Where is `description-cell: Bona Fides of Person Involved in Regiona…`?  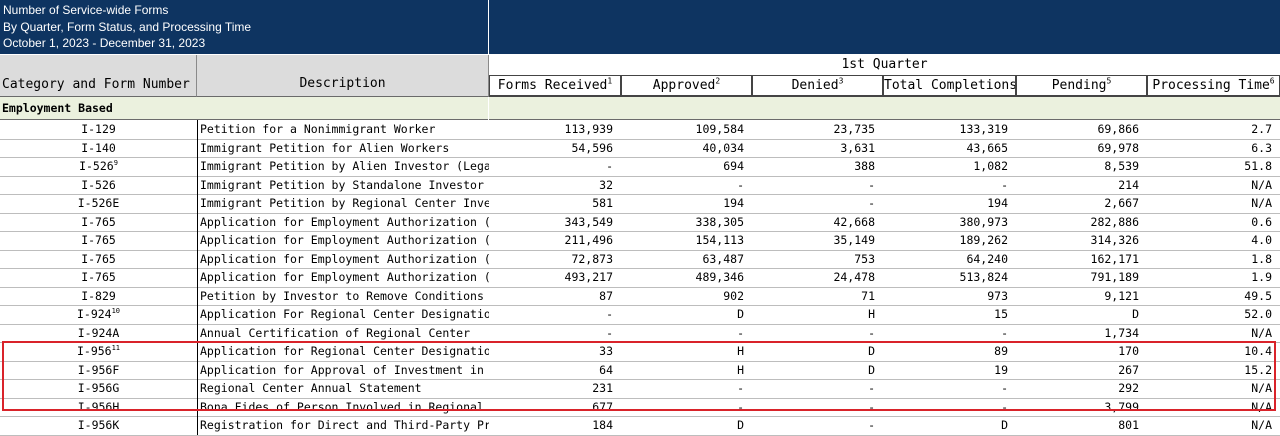 description-cell: Bona Fides of Person Involved in Regiona… is located at coordinates (343, 406).